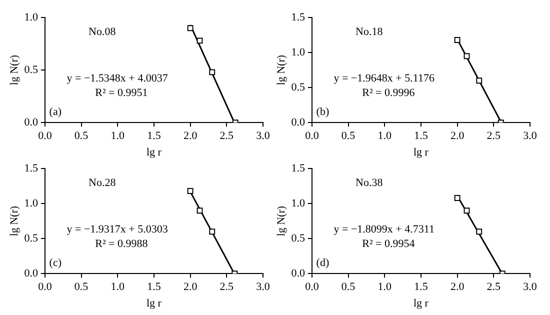 This screenshot has height=315, width=550. What do you see at coordinates (389, 93) in the screenshot?
I see `annotation: R² = 0.9996` at bounding box center [389, 93].